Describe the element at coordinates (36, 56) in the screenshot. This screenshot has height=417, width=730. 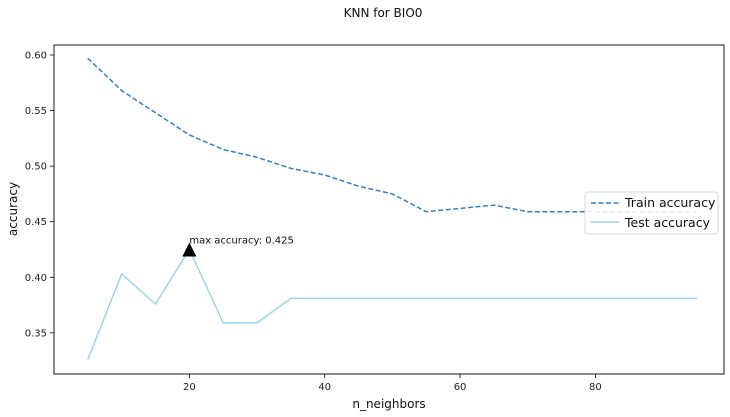
I see `y-tick-label: 0.60` at that location.